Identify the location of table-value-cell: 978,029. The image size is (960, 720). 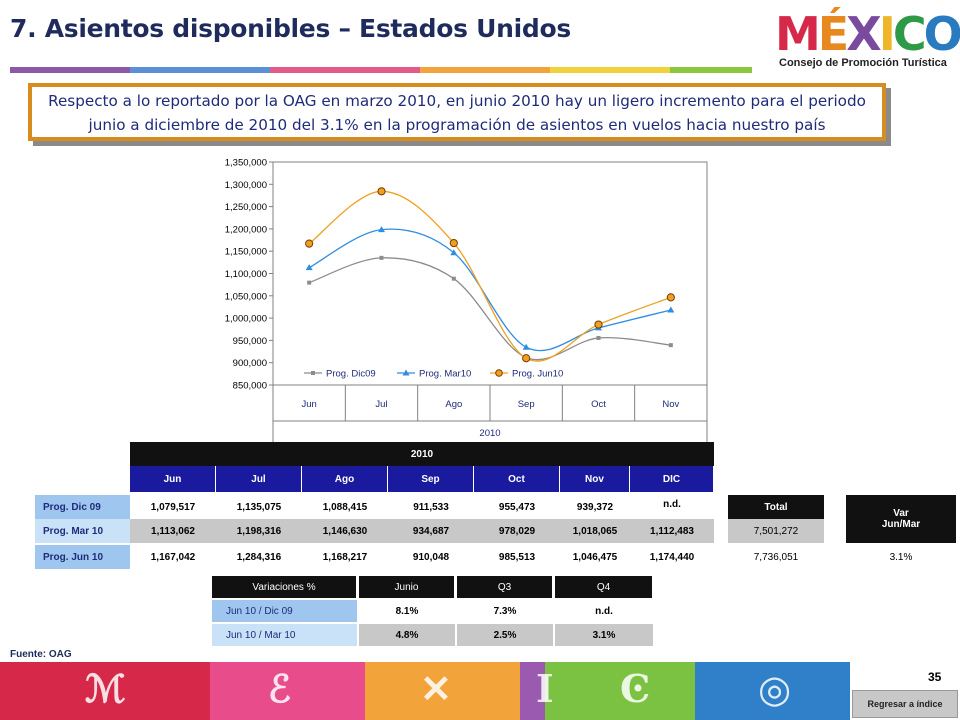
(517, 531).